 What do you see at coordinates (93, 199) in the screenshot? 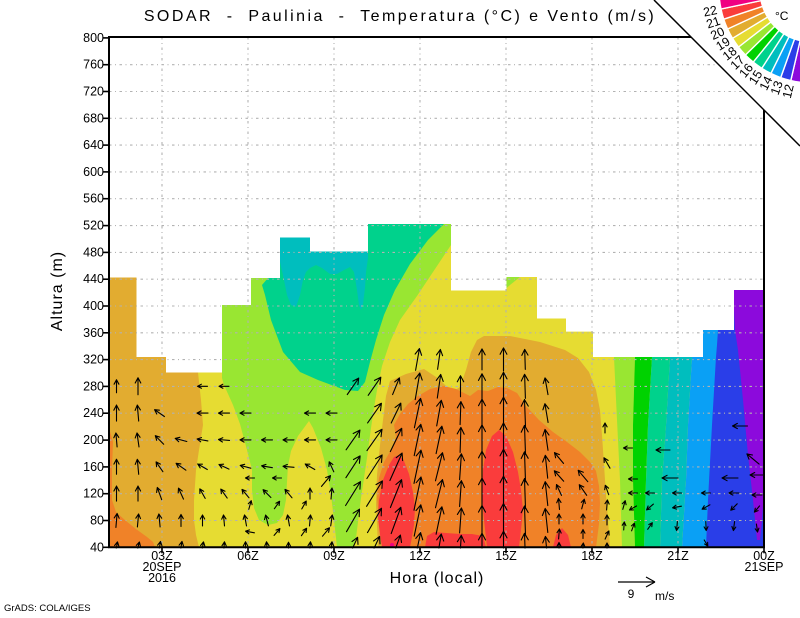
I see `svg-text: 560` at bounding box center [93, 199].